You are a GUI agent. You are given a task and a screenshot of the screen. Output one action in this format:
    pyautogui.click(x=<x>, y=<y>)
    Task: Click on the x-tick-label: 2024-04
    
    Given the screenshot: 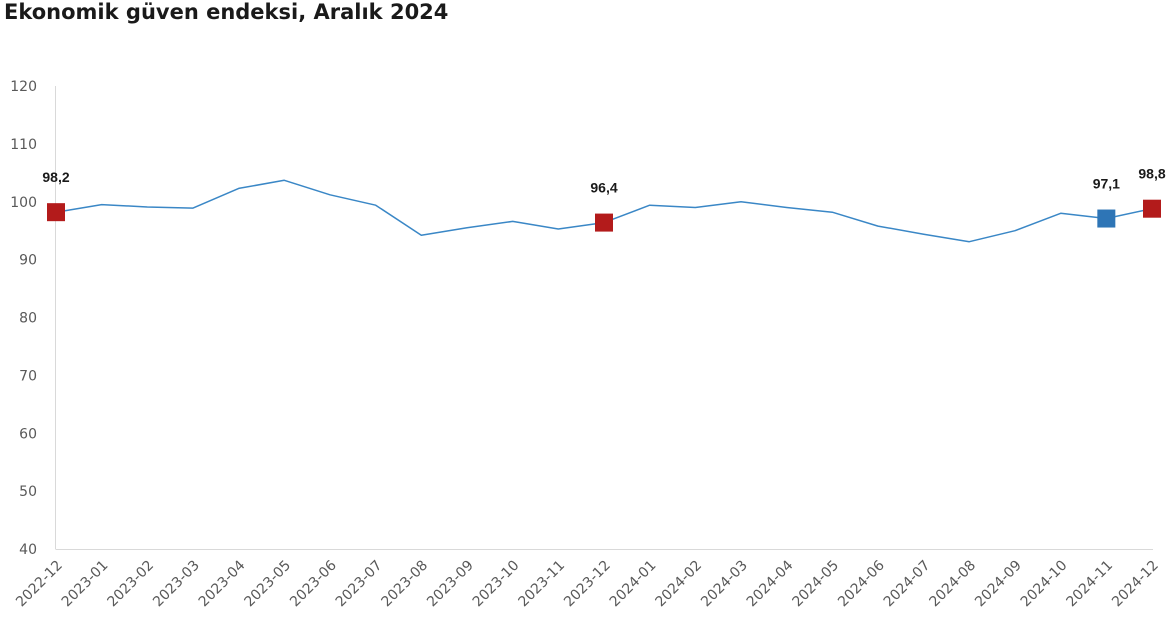 What is the action you would take?
    pyautogui.click(x=770, y=583)
    